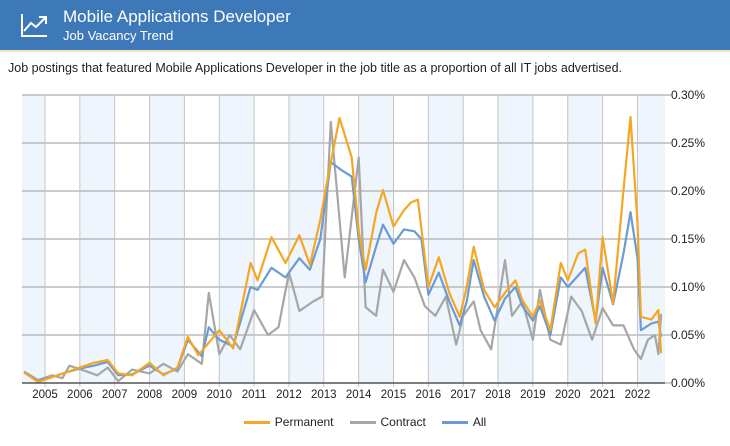 The width and height of the screenshot is (730, 446). What do you see at coordinates (688, 383) in the screenshot?
I see `y-tick-label: 0.00%` at bounding box center [688, 383].